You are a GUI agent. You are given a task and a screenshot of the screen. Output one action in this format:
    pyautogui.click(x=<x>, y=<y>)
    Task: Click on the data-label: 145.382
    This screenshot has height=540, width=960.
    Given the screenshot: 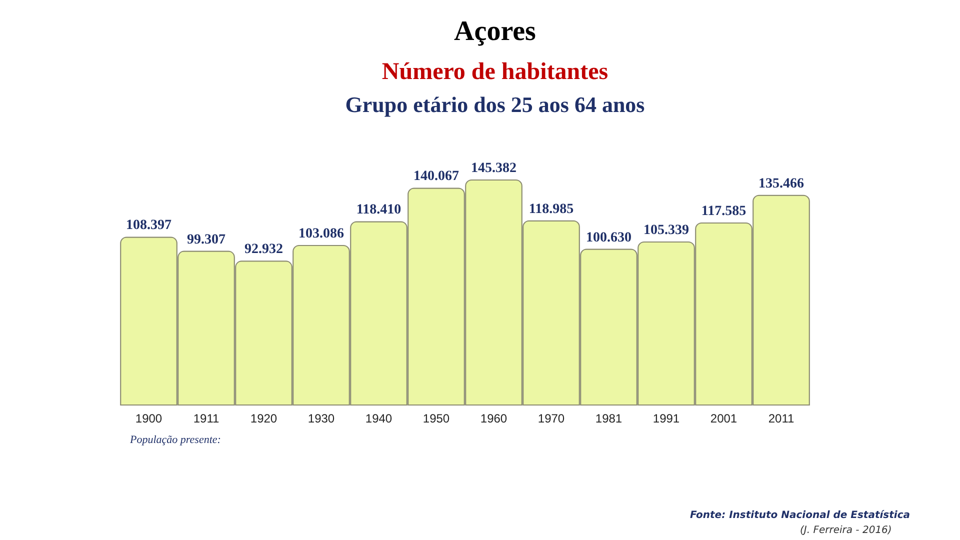 What is the action you would take?
    pyautogui.click(x=493, y=168)
    